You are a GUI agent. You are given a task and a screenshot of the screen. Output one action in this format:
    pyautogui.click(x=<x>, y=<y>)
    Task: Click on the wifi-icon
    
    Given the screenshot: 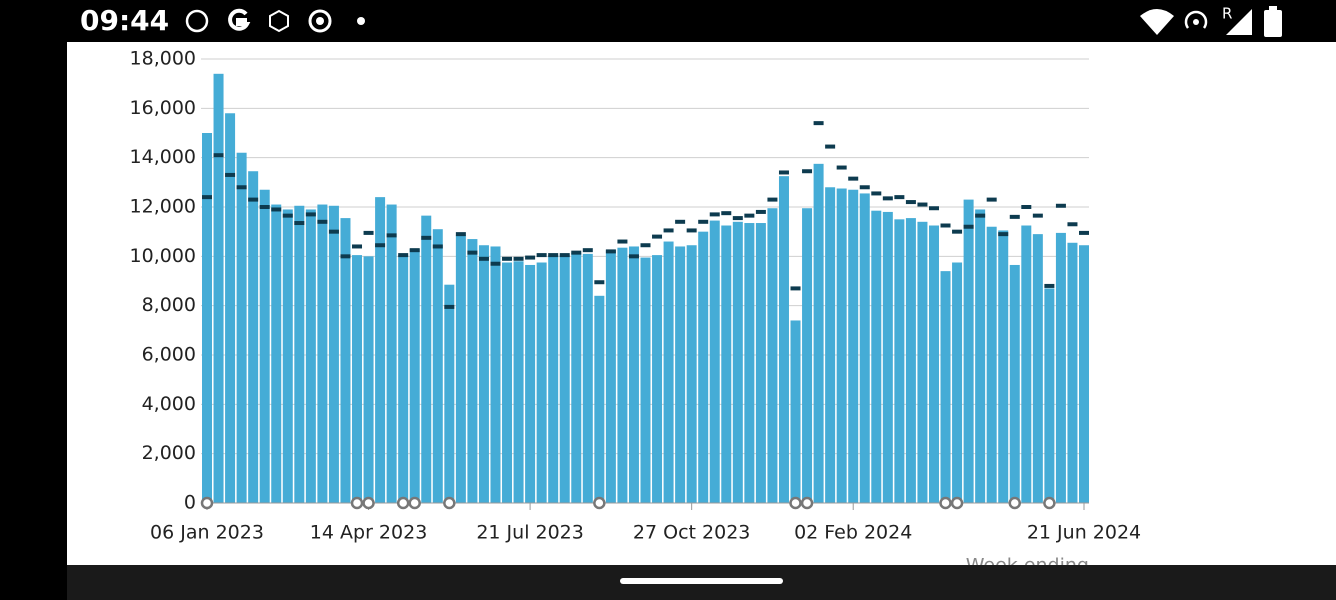 What is the action you would take?
    pyautogui.click(x=1157, y=22)
    